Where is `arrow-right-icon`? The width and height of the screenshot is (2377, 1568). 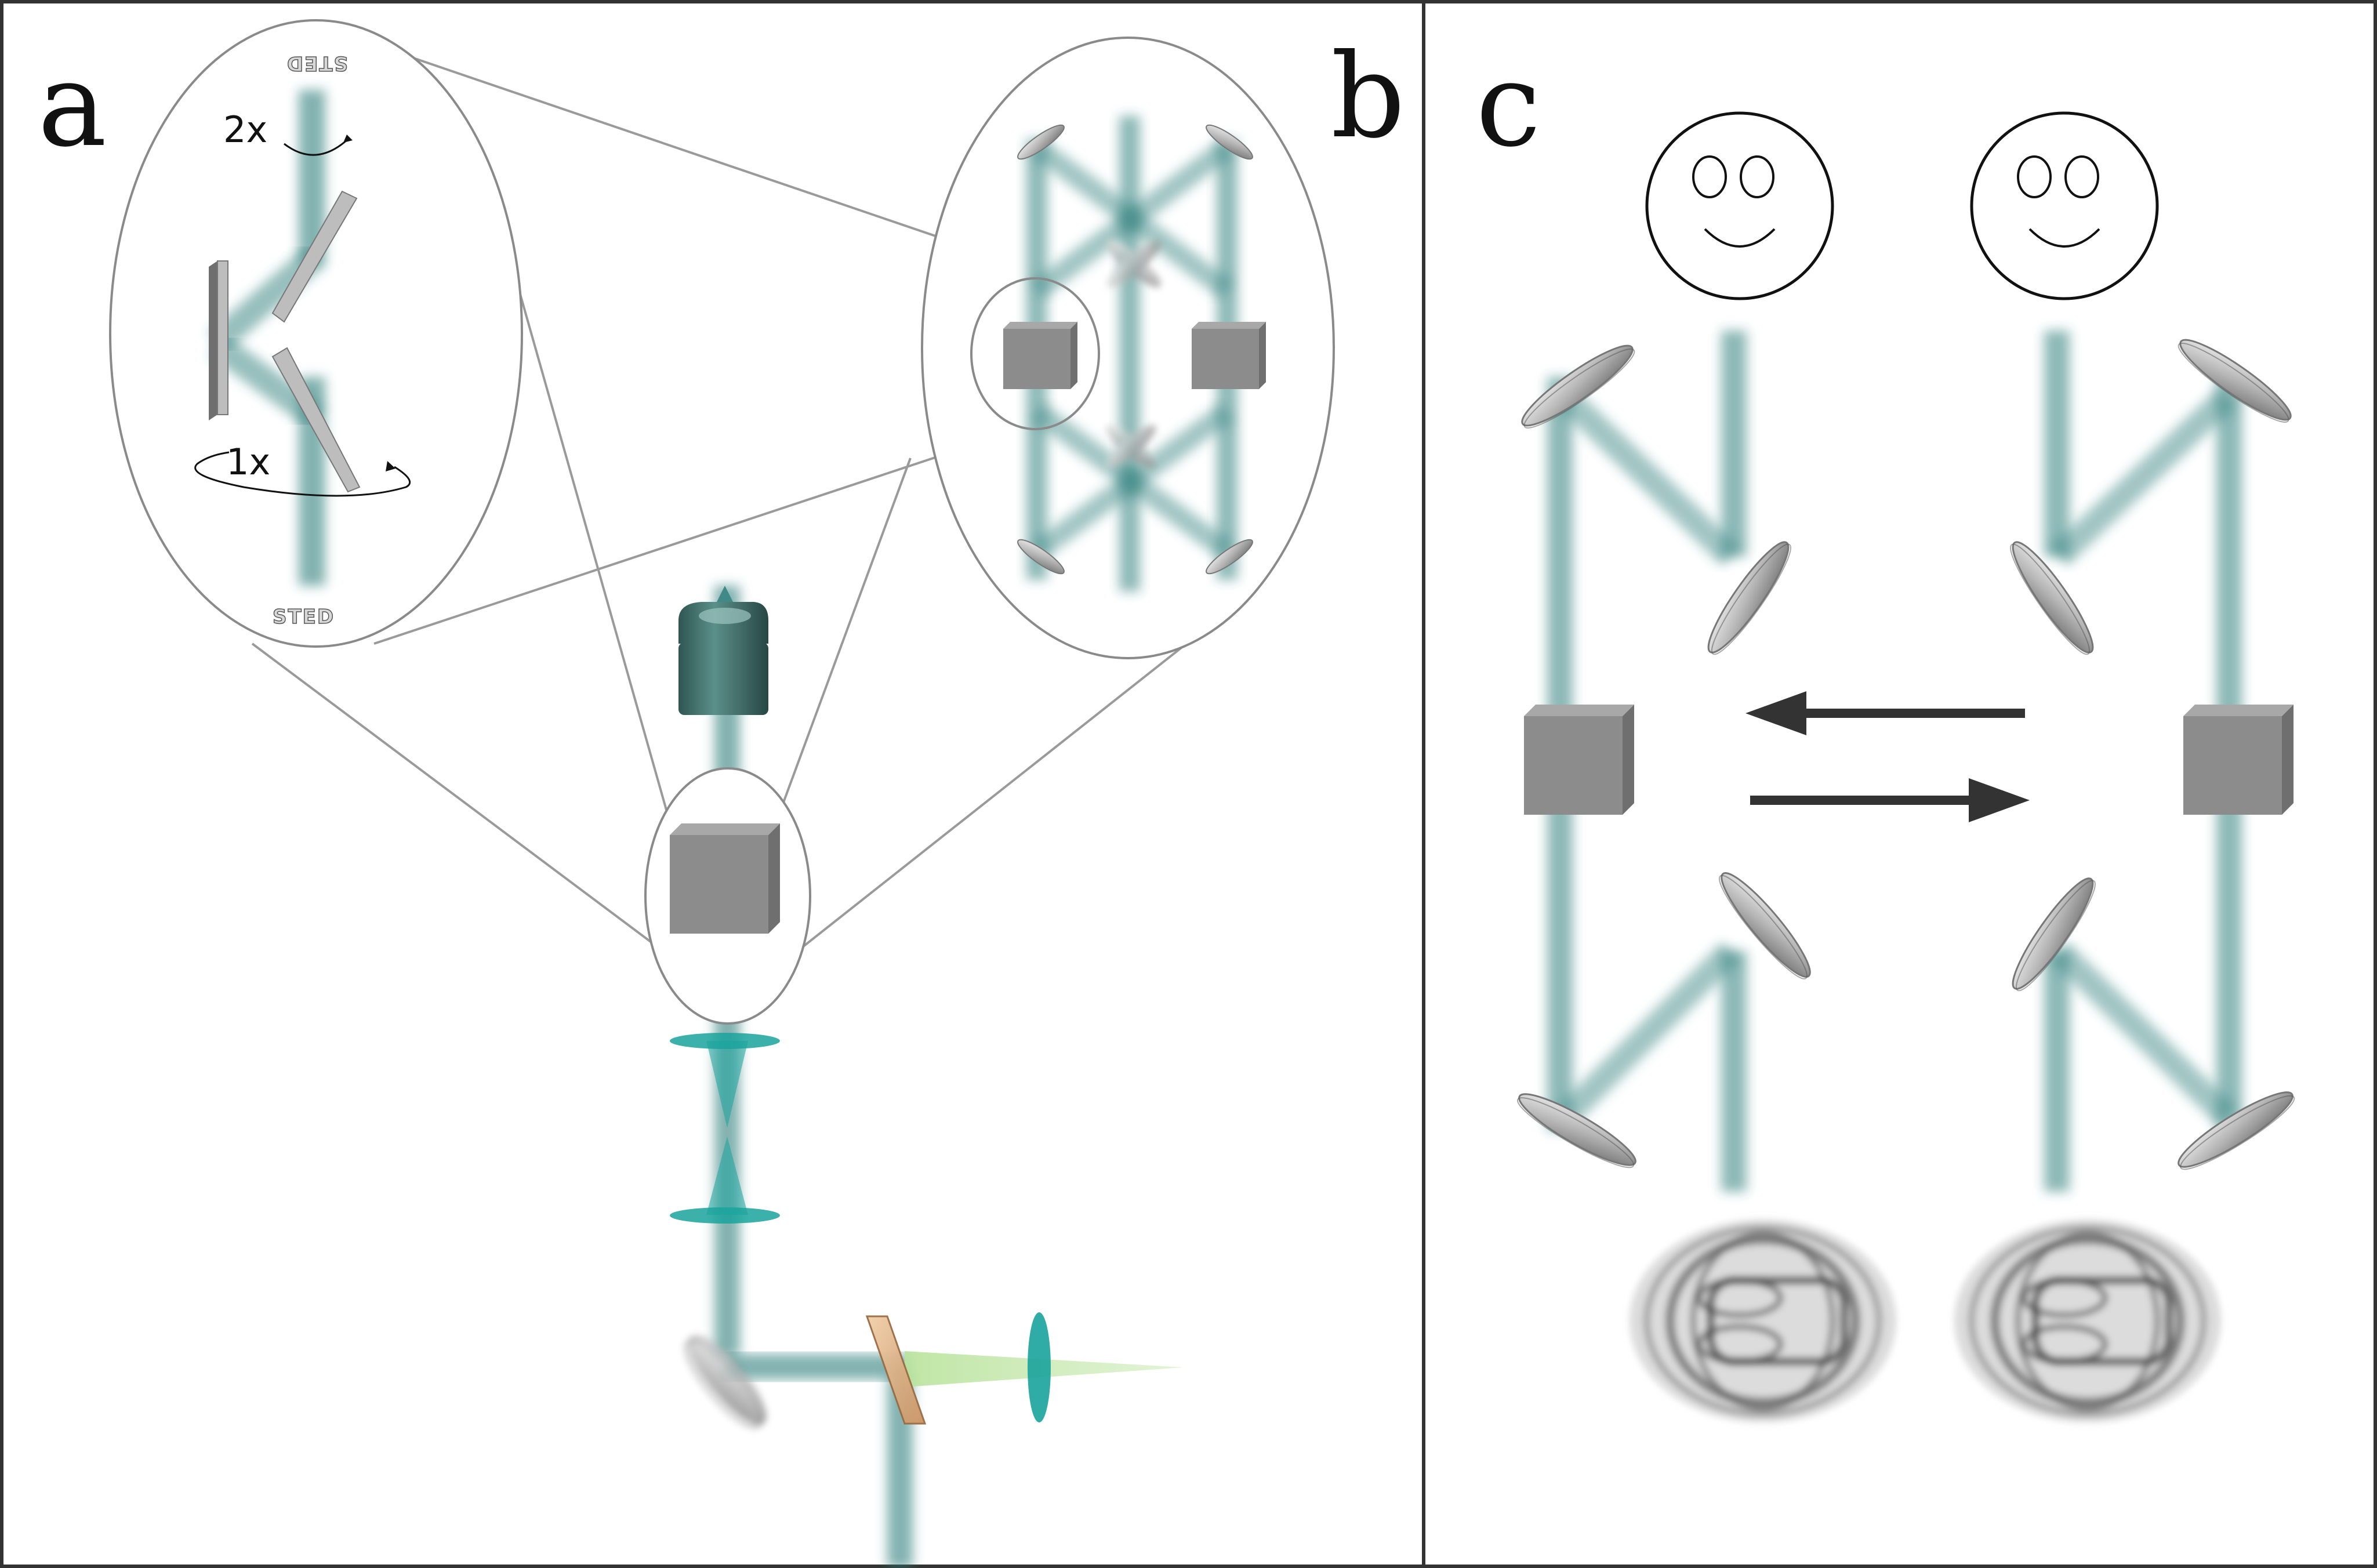 arrow-right-icon is located at coordinates (1890, 800).